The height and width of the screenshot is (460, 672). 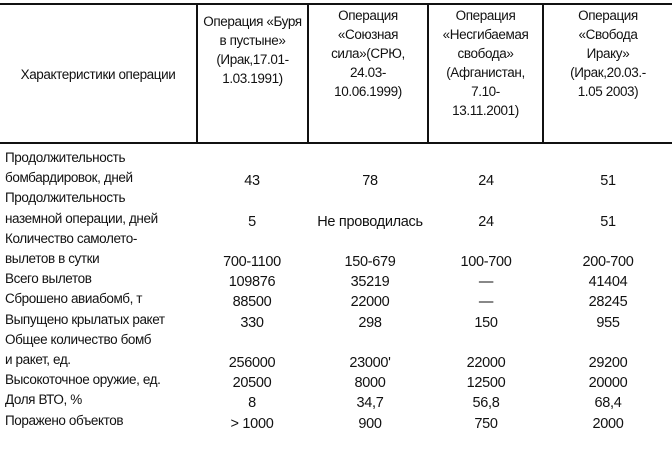 I want to click on row-label: Сброшено авиабомб, т, so click(x=74, y=299).